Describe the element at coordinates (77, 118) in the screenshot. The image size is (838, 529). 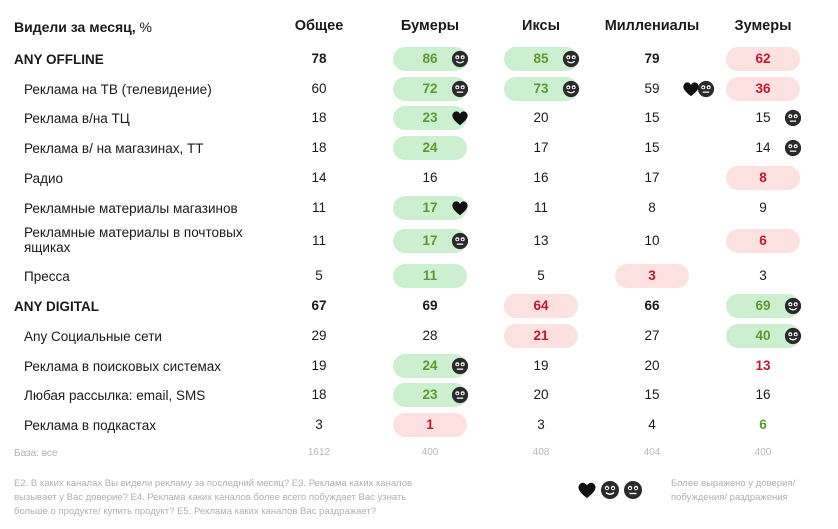
I see `row-label: Реклама в/на ТЦ` at that location.